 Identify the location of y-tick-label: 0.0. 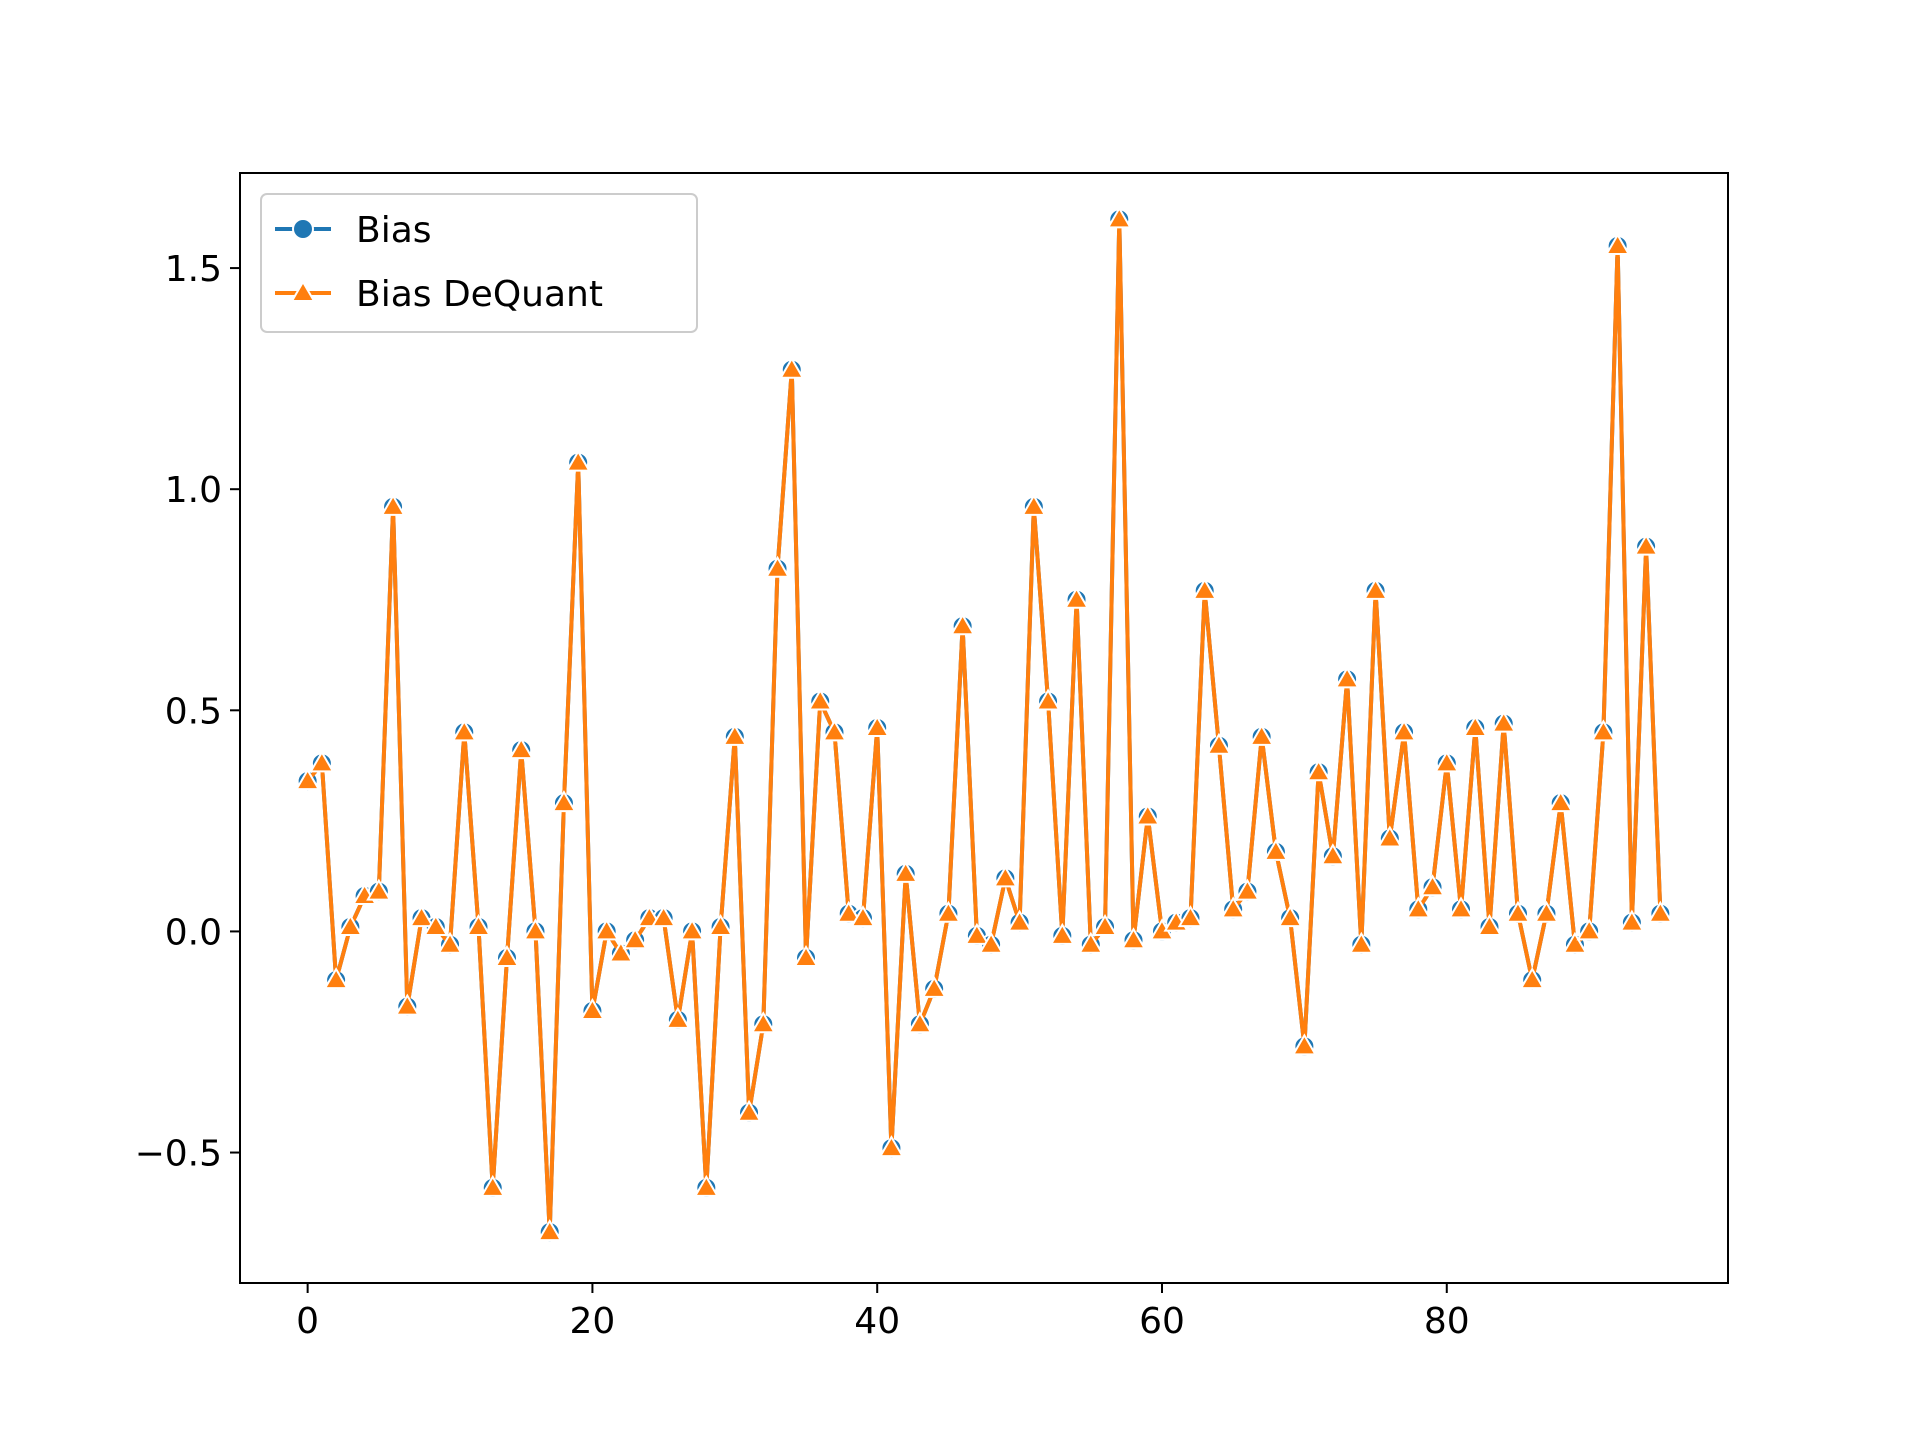
(193, 932).